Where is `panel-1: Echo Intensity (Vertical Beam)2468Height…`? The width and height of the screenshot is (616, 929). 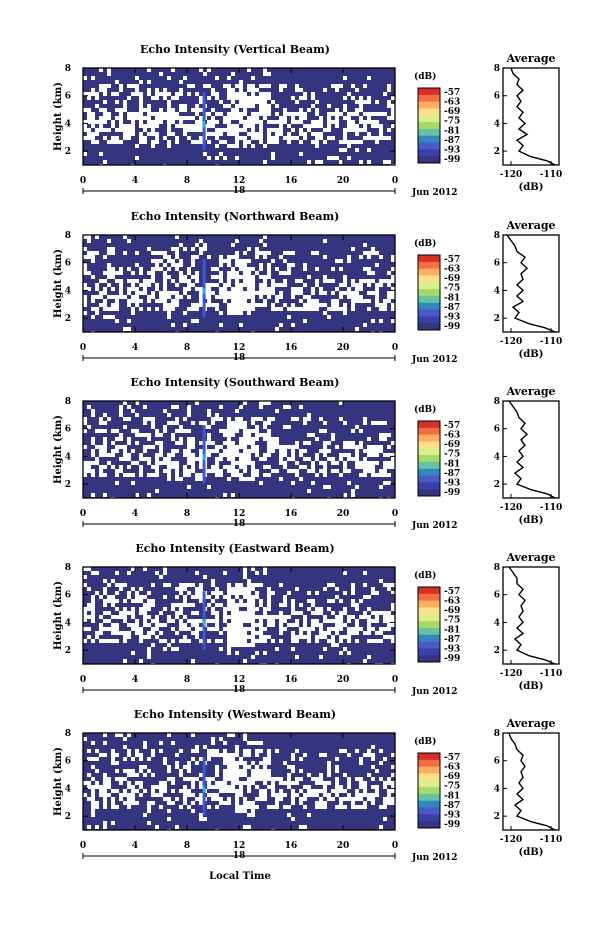 panel-1: Echo Intensity (Vertical Beam)2468Height… is located at coordinates (307, 120).